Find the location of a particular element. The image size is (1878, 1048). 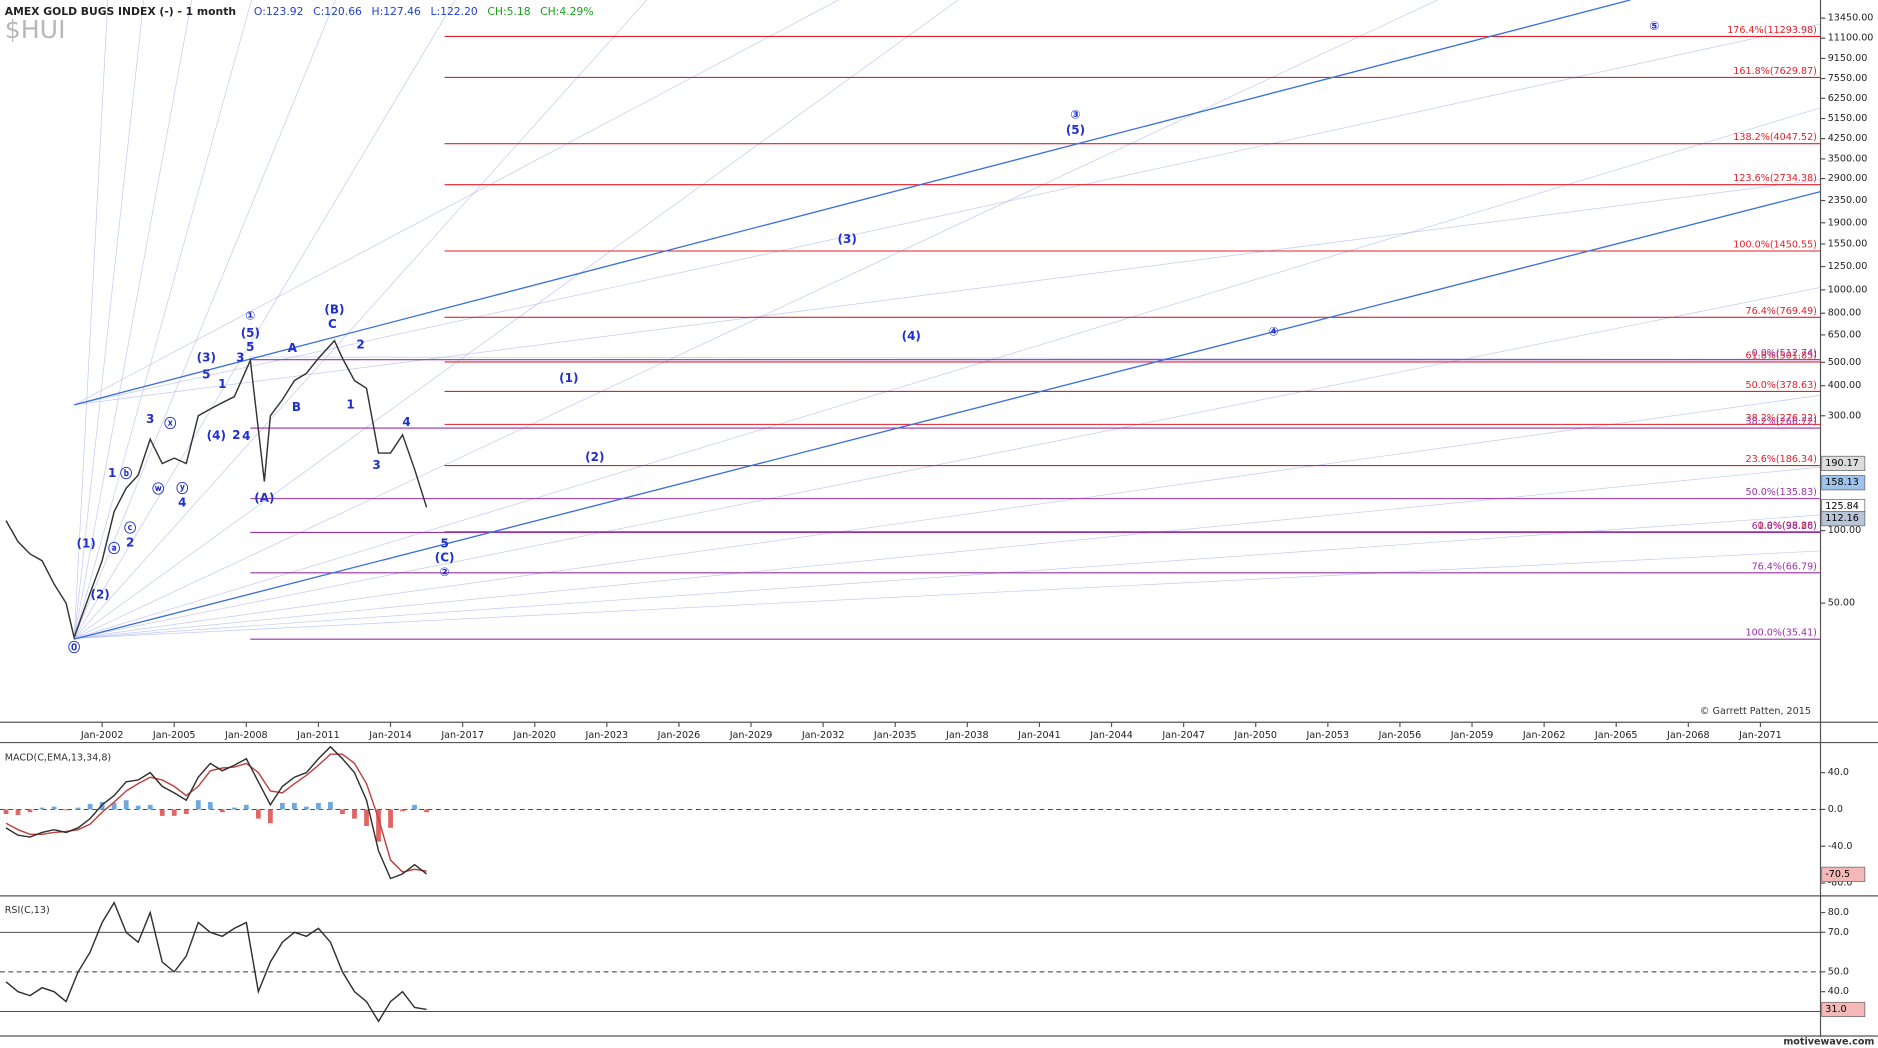

x-tick-label: Jan-2071 is located at coordinates (1760, 735).